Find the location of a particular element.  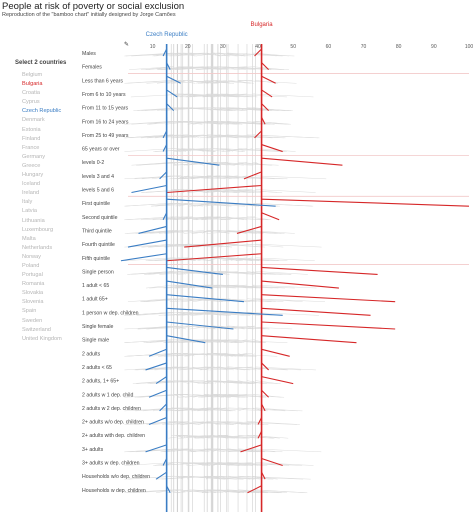

category-label: 3+ adults w dep. children is located at coordinates (111, 464).